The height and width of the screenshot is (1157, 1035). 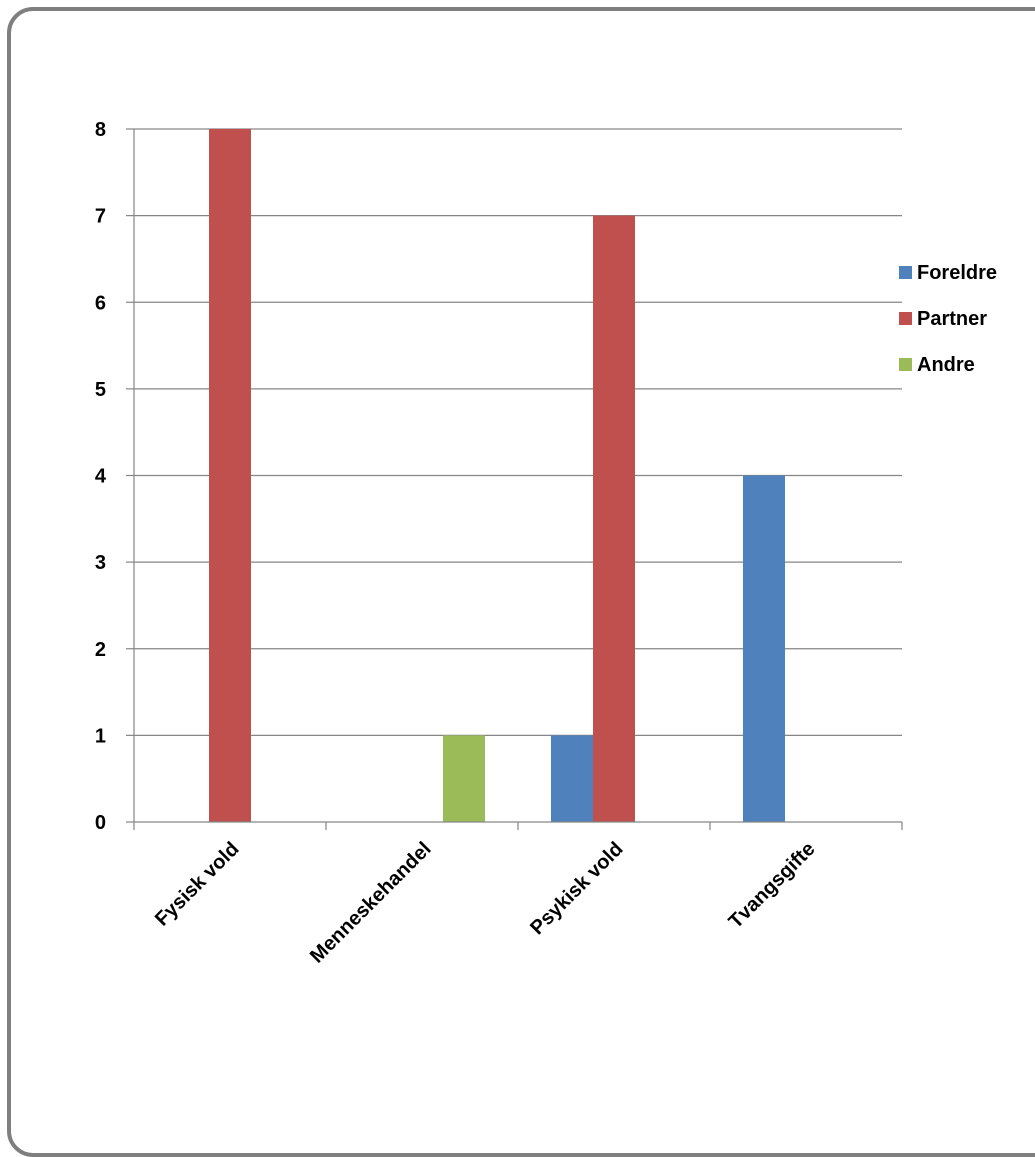 What do you see at coordinates (952, 319) in the screenshot?
I see `legend-label-partner: Partner` at bounding box center [952, 319].